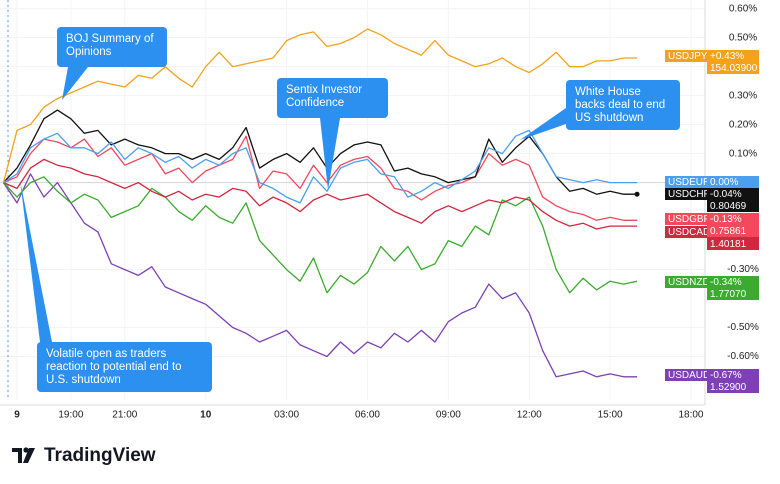 The width and height of the screenshot is (780, 484). Describe the element at coordinates (448, 415) in the screenshot. I see `x-tick-label: 09:00` at that location.